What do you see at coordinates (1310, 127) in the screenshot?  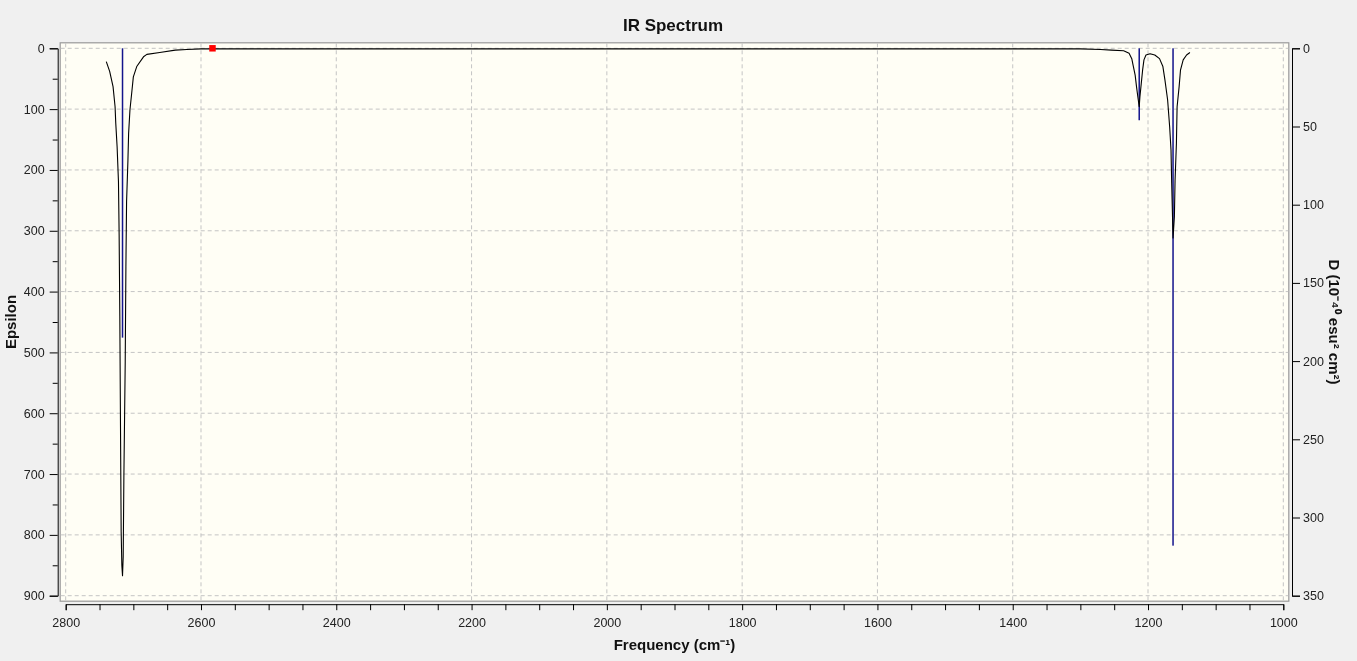 I see `y2-tick-label: 50` at bounding box center [1310, 127].